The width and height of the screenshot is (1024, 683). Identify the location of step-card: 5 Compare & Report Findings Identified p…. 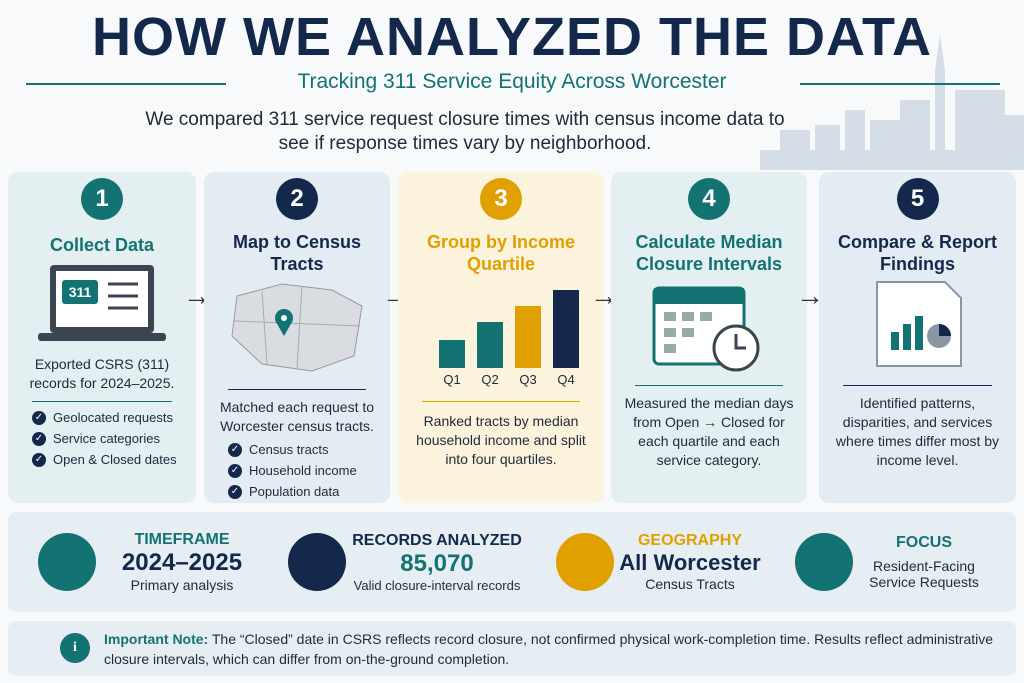
(917, 337).